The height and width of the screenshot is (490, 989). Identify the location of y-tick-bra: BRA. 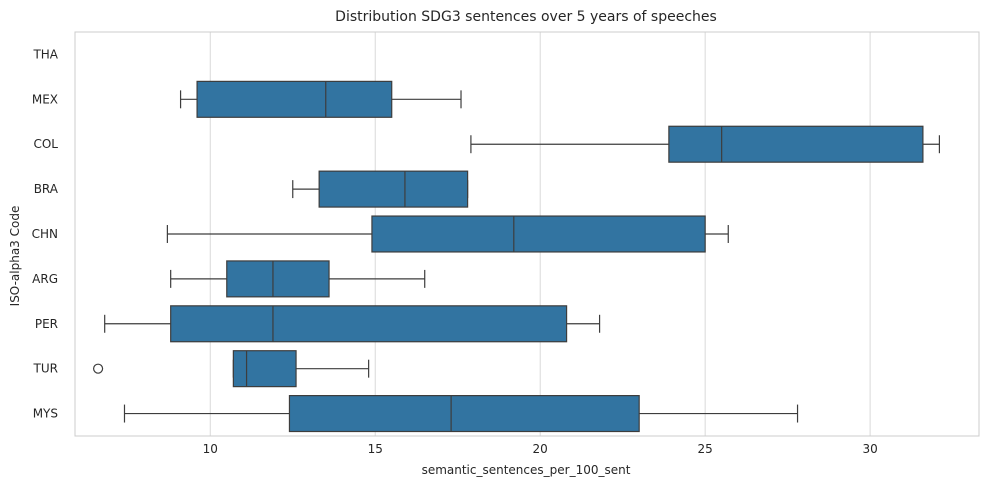
(46, 189).